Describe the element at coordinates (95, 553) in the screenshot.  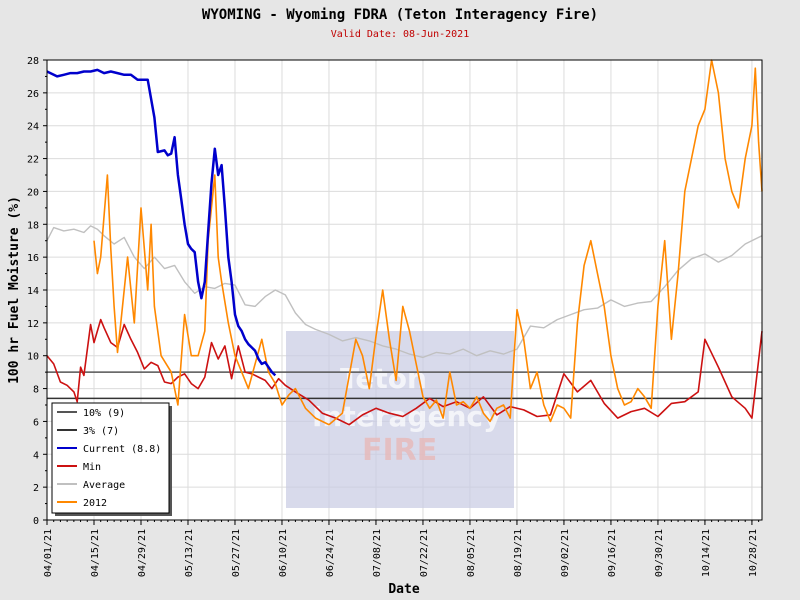
I see `x-tick-label: 04/15/21` at that location.